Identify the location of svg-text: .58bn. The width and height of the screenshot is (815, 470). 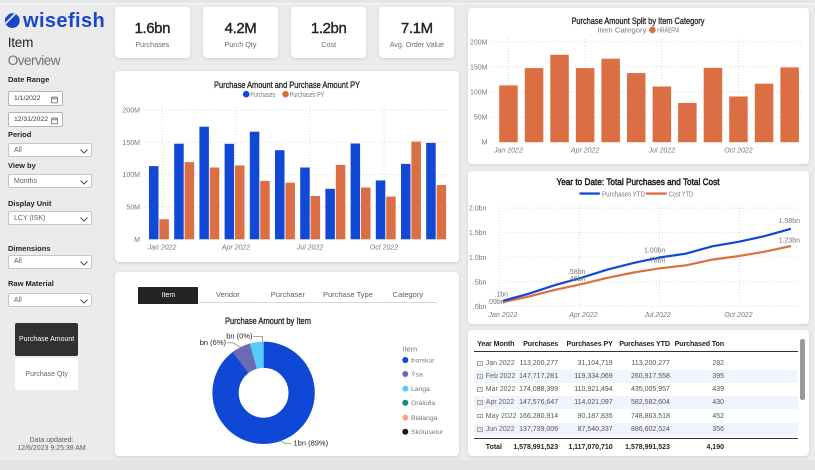
(577, 272).